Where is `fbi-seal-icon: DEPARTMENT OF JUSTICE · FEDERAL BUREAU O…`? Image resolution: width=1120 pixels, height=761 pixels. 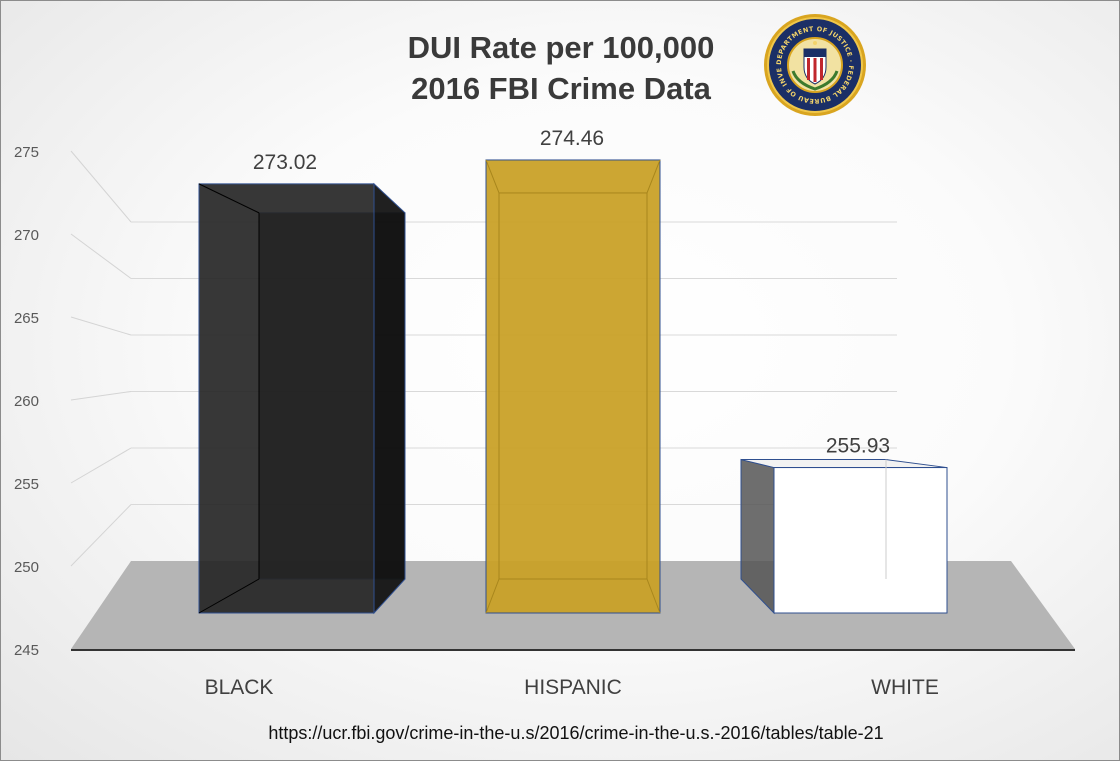
fbi-seal-icon: DEPARTMENT OF JUSTICE · FEDERAL BUREAU O… is located at coordinates (814, 64).